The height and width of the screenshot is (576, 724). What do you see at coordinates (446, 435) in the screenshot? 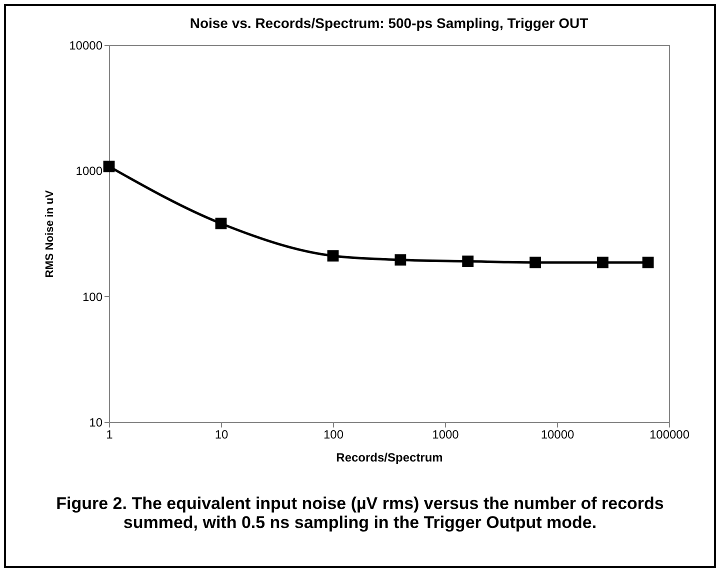
I see `x-tick-label: 1000` at bounding box center [446, 435].